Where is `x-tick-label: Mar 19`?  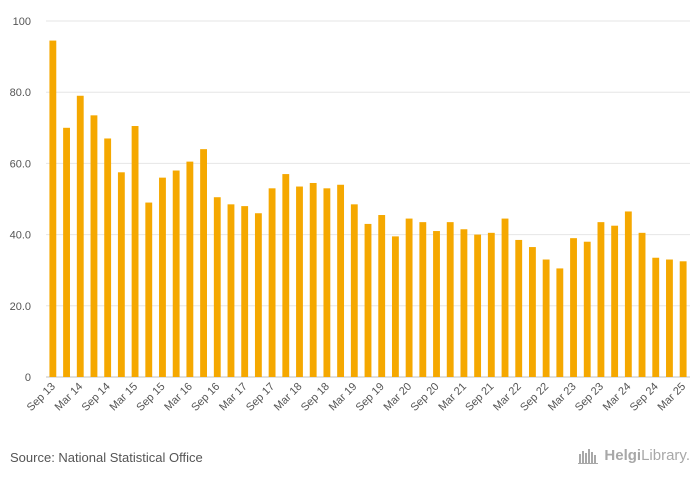
x-tick-label: Mar 19 is located at coordinates (343, 397).